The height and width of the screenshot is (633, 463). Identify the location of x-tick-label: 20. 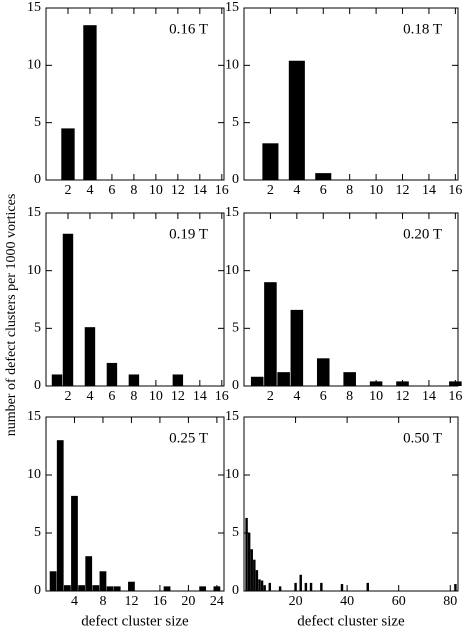
(188, 601).